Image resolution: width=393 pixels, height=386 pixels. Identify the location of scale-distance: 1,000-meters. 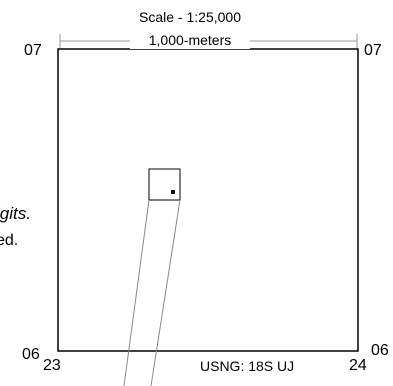
(190, 40).